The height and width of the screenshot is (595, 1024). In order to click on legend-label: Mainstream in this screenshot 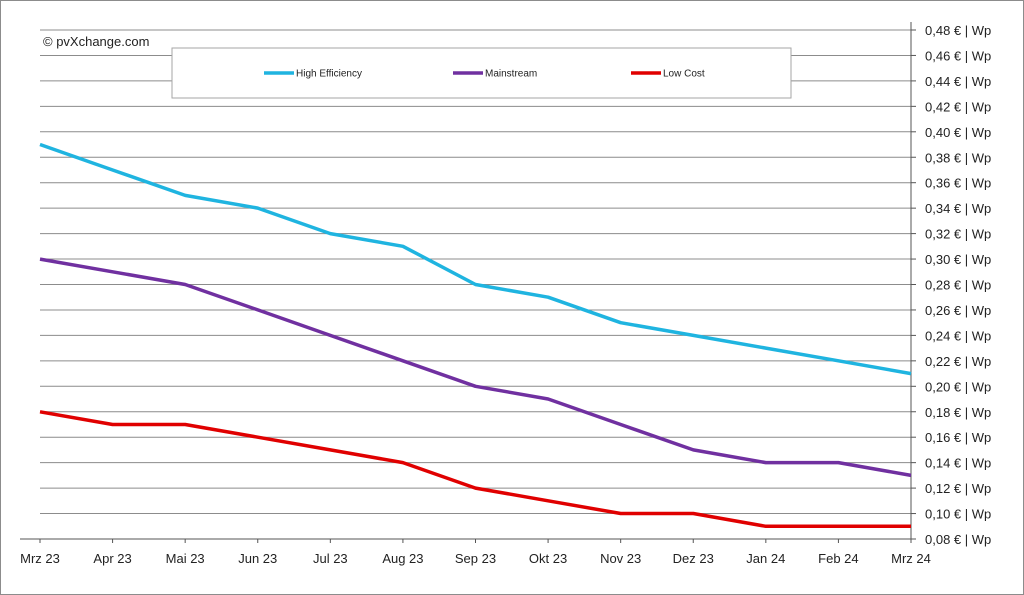, I will do `click(511, 74)`.